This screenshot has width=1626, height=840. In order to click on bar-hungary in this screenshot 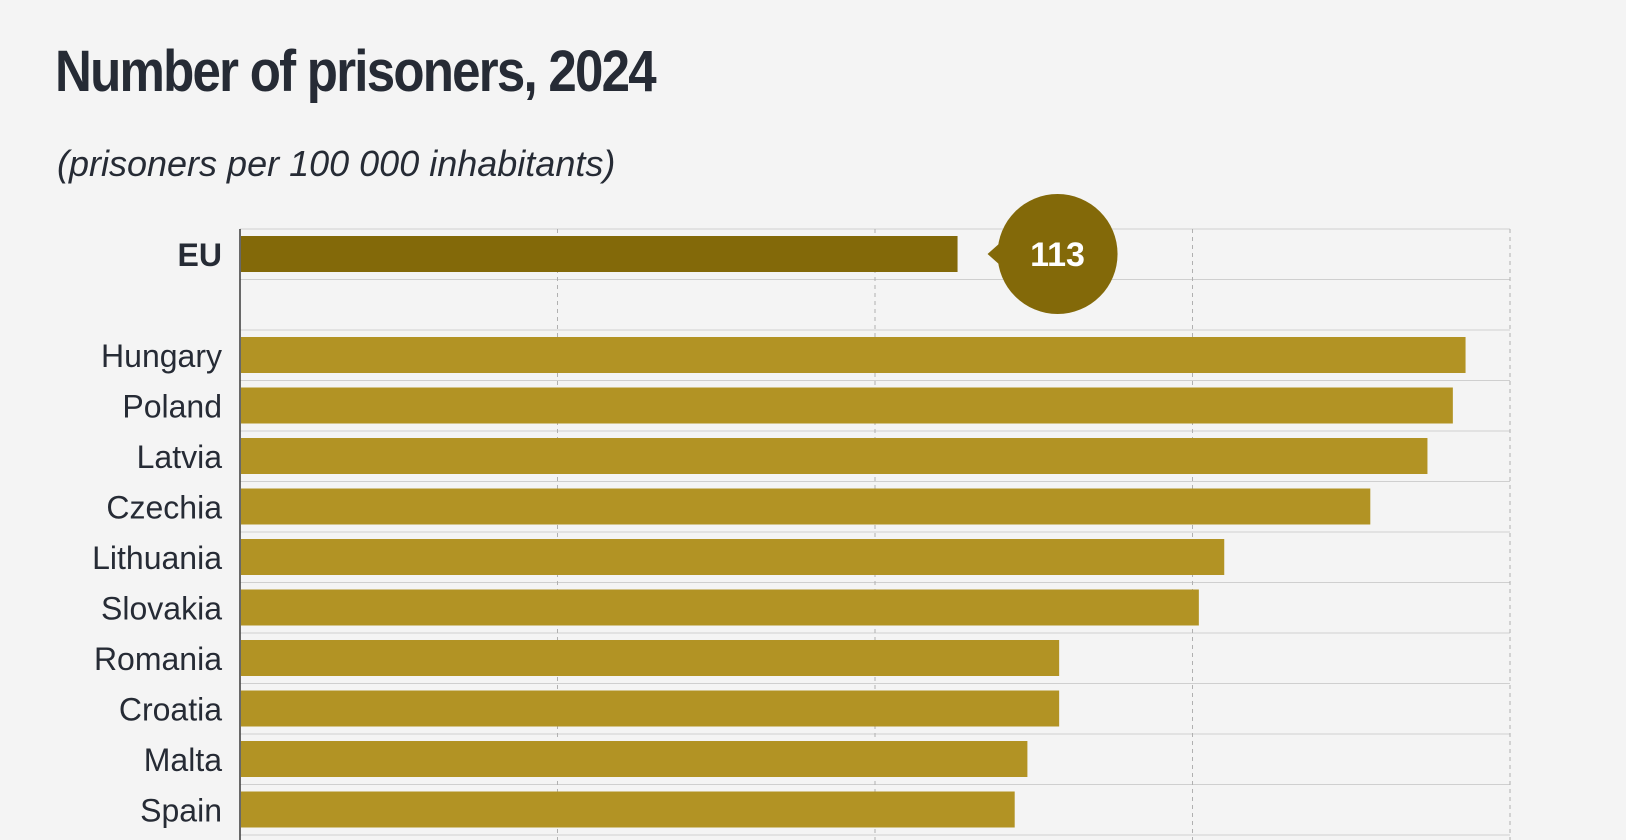, I will do `click(853, 355)`.